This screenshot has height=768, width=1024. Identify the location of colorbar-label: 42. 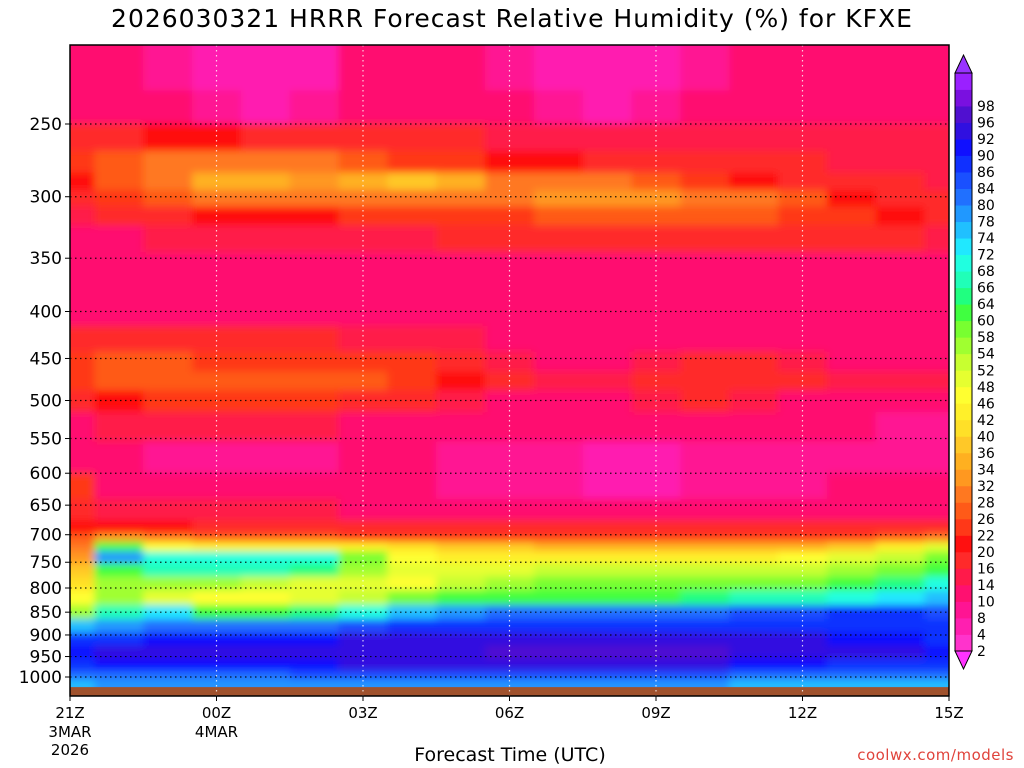
(986, 421).